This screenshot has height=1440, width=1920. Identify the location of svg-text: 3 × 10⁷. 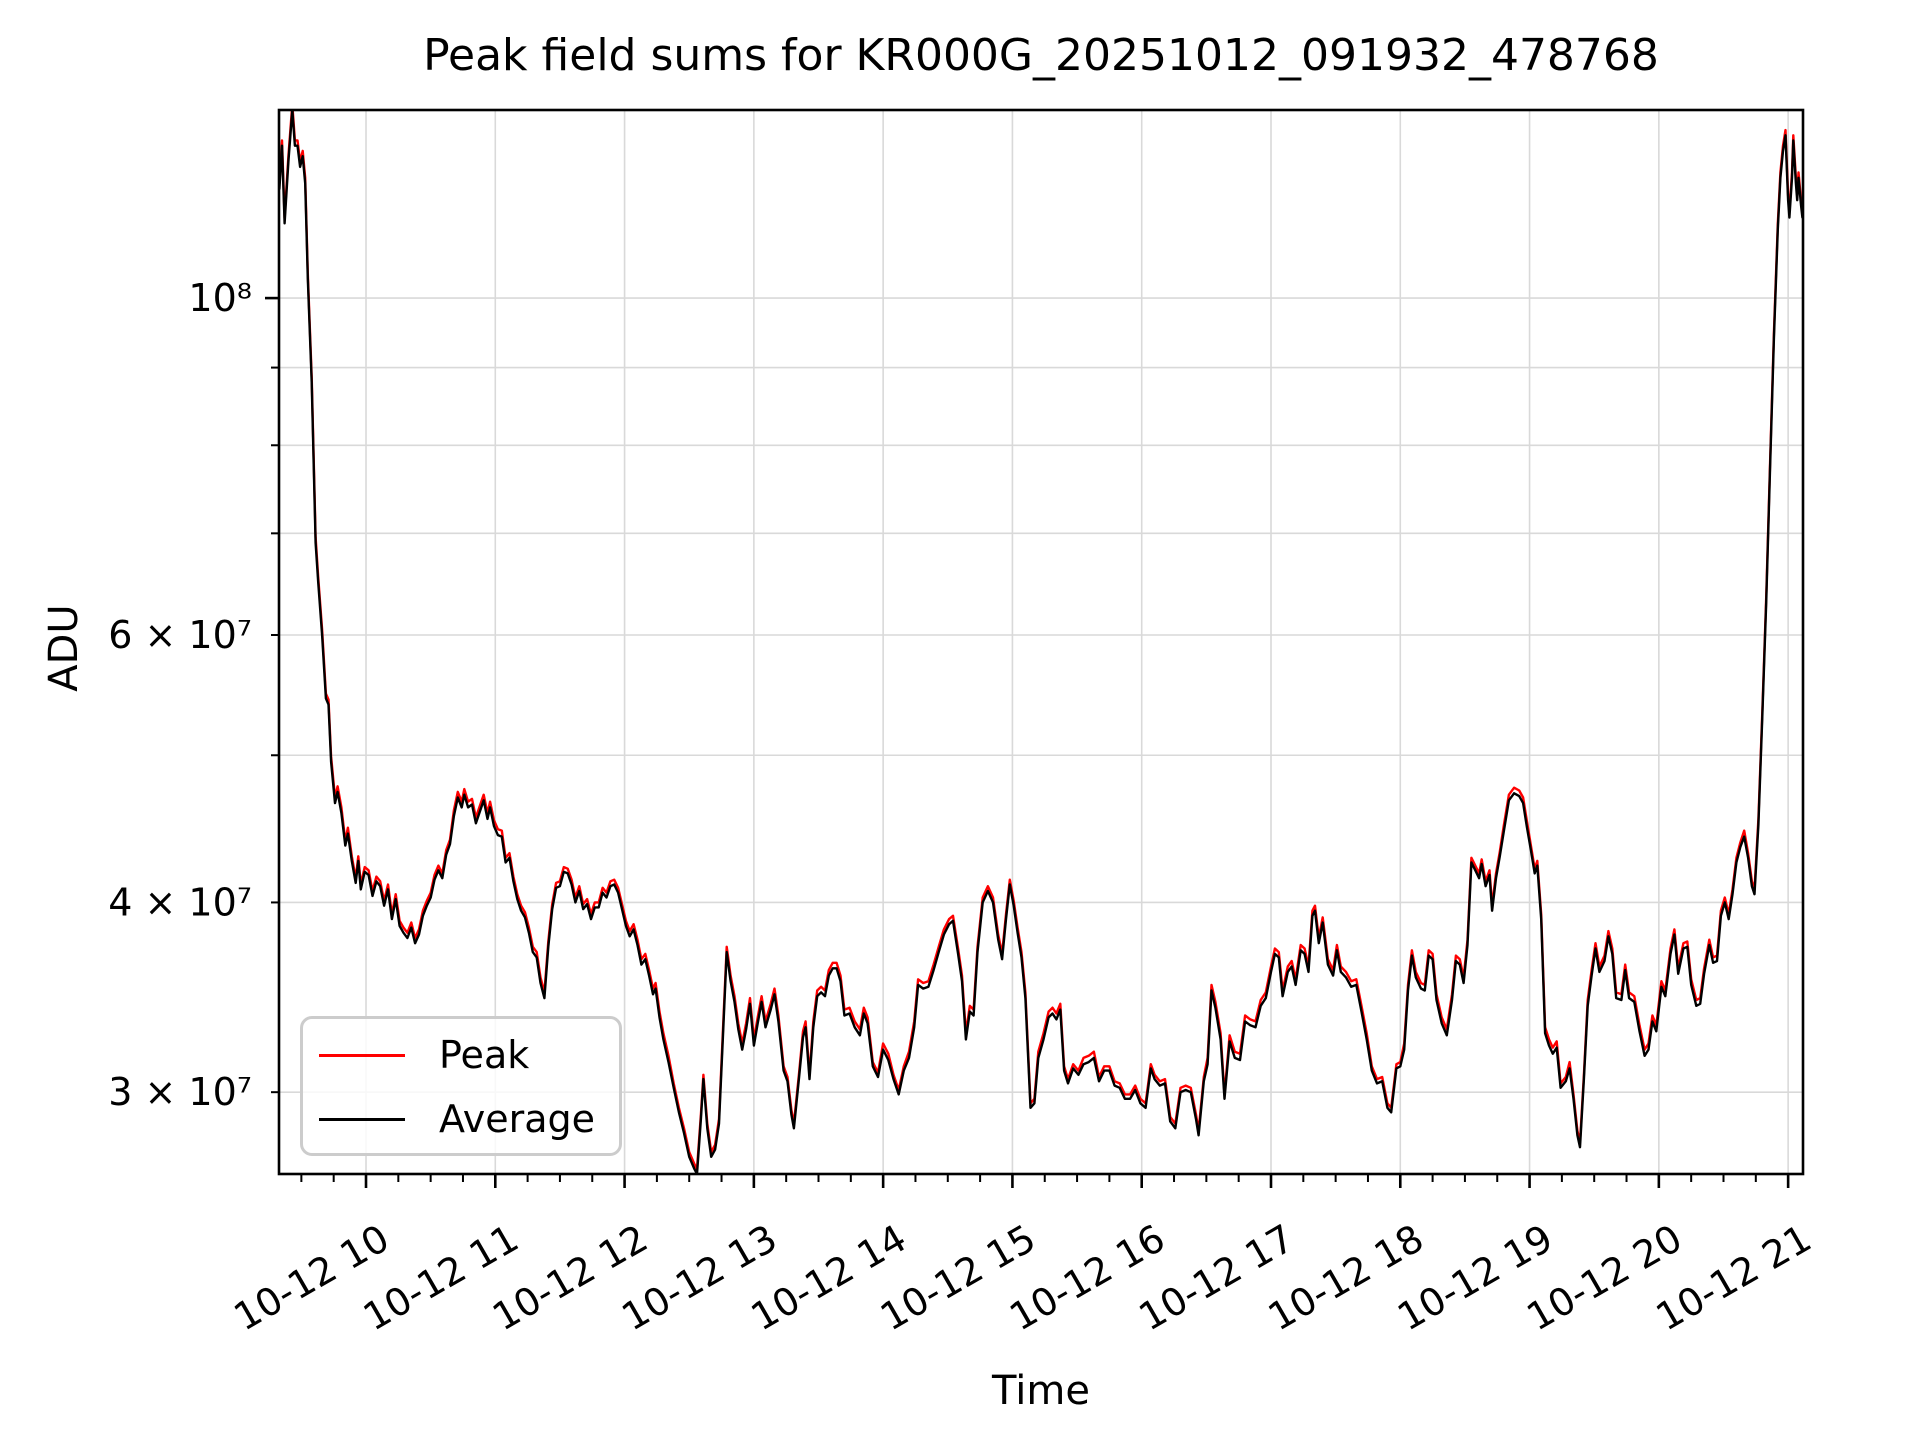
(180, 1092).